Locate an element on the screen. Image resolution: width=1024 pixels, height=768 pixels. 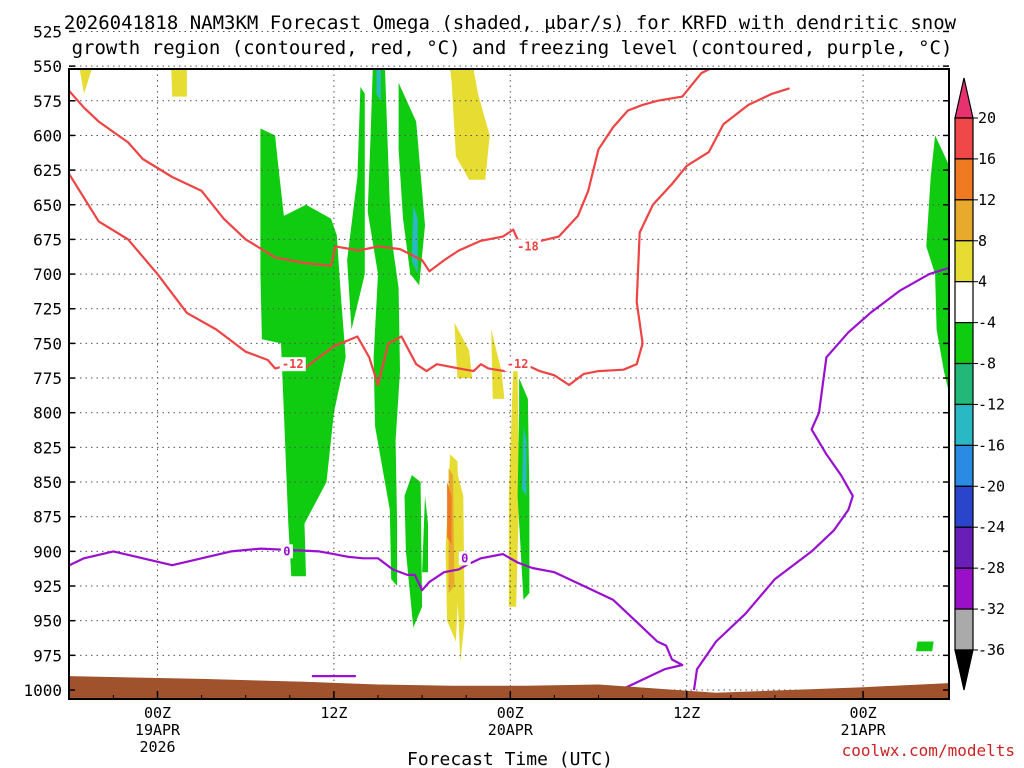
y-tick-label: 625 is located at coordinates (47, 170).